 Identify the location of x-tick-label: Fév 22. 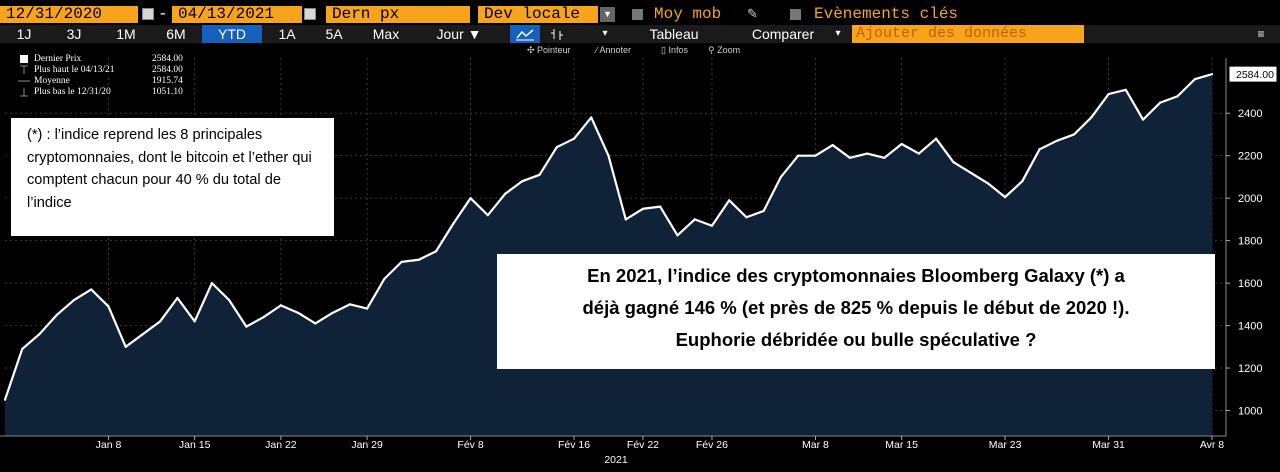
(643, 445).